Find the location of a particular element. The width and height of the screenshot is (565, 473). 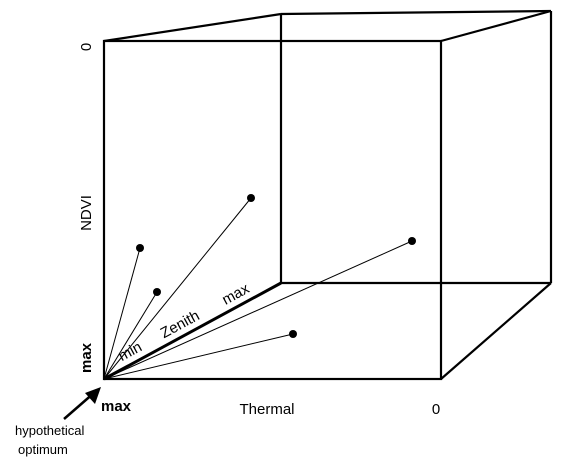

ndvi-top-label: 0 is located at coordinates (86, 47).